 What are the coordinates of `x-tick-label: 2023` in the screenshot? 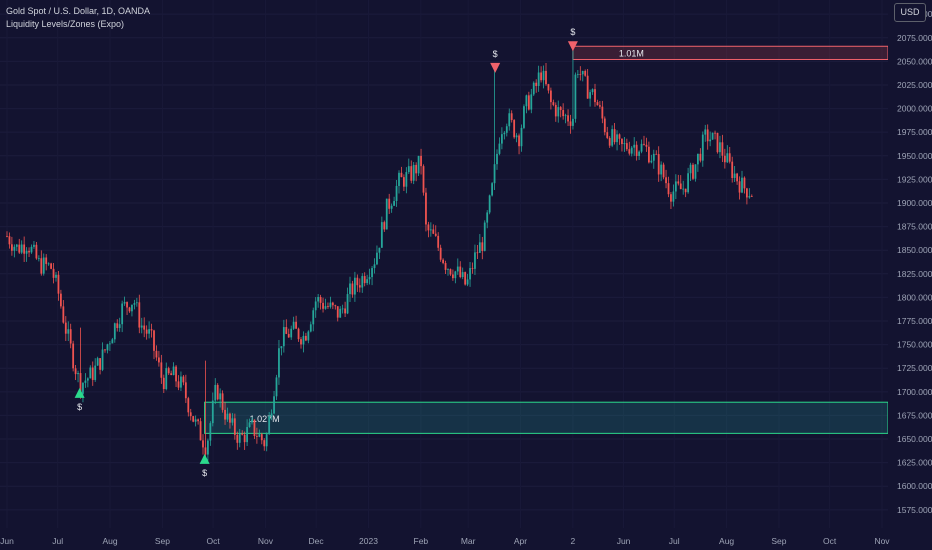 It's located at (368, 541).